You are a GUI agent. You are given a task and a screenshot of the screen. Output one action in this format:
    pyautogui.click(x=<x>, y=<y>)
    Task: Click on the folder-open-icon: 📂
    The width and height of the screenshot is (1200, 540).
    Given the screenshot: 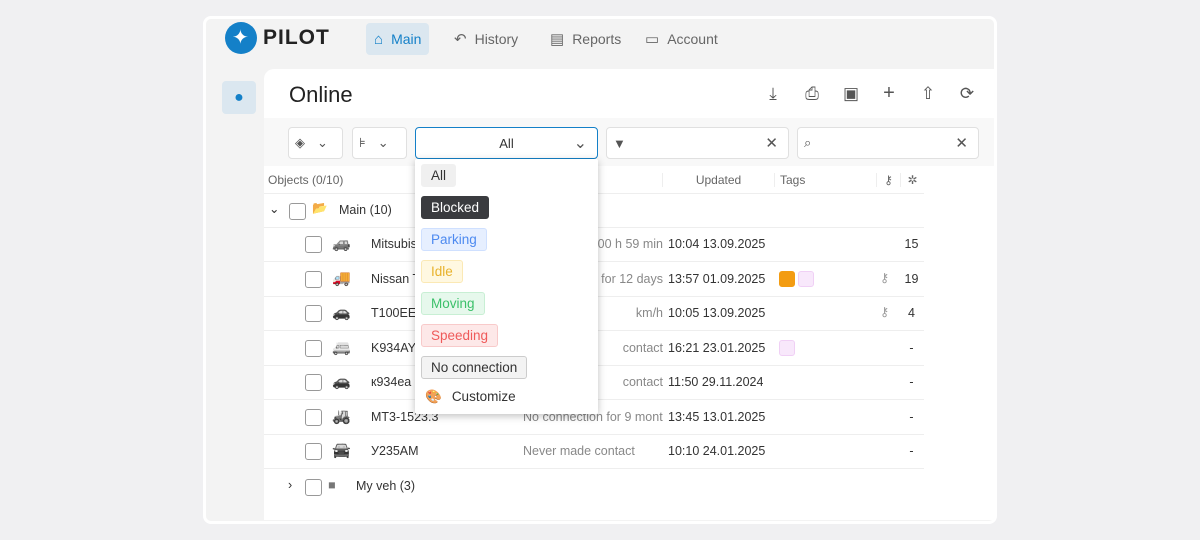 What is the action you would take?
    pyautogui.click(x=320, y=208)
    